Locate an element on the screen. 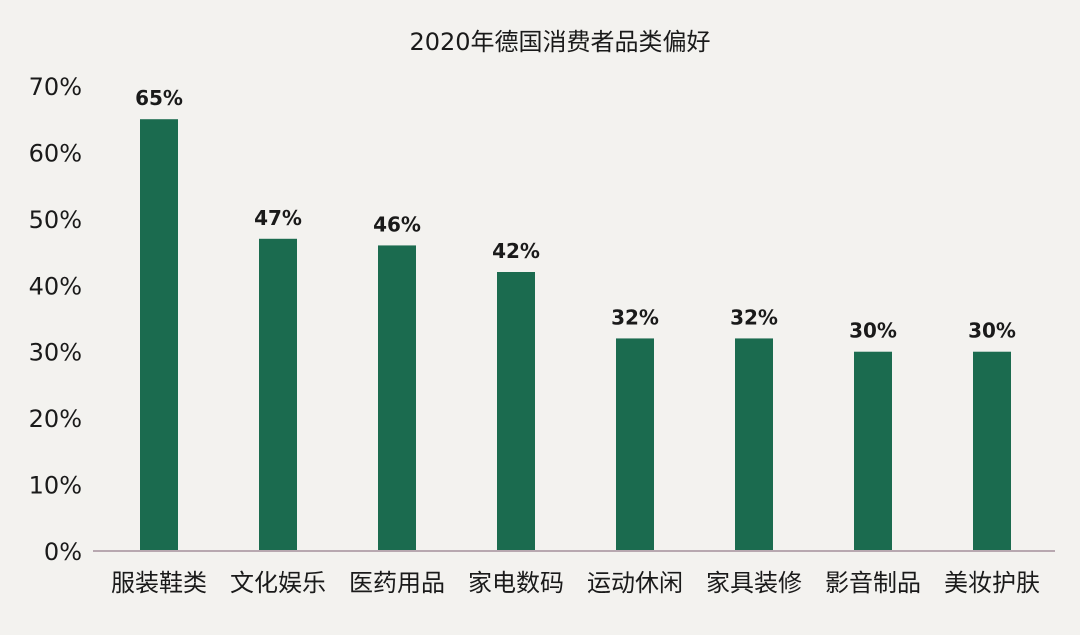  x-axis-ticks: 服装鞋类 文化娱乐 医药用品 家电数码 运动休闲 家具装修 影音制品 美妆护肤 is located at coordinates (575, 583).